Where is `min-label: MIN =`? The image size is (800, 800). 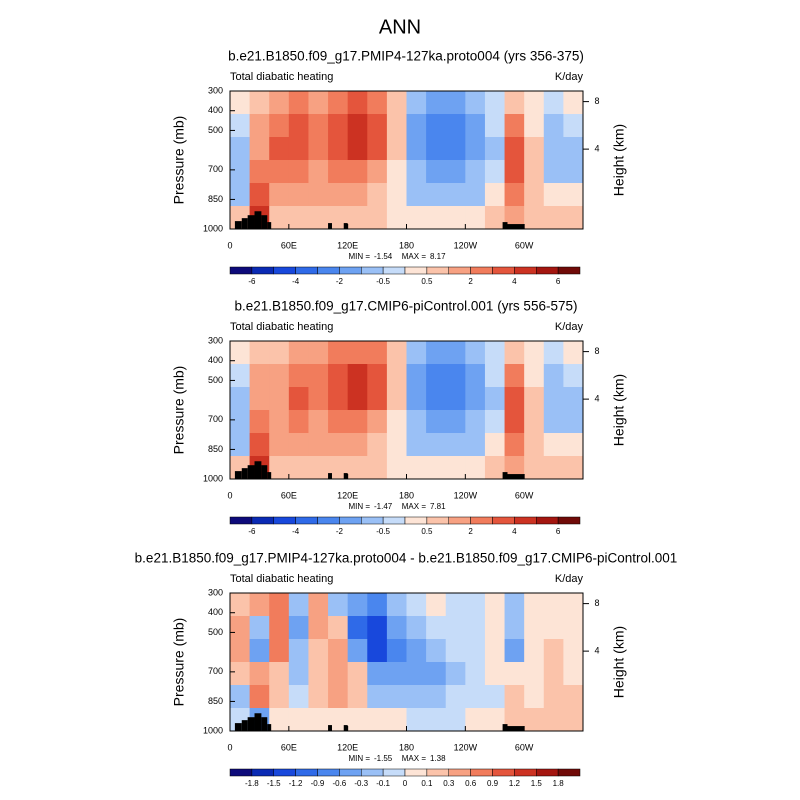
min-label: MIN = is located at coordinates (359, 758).